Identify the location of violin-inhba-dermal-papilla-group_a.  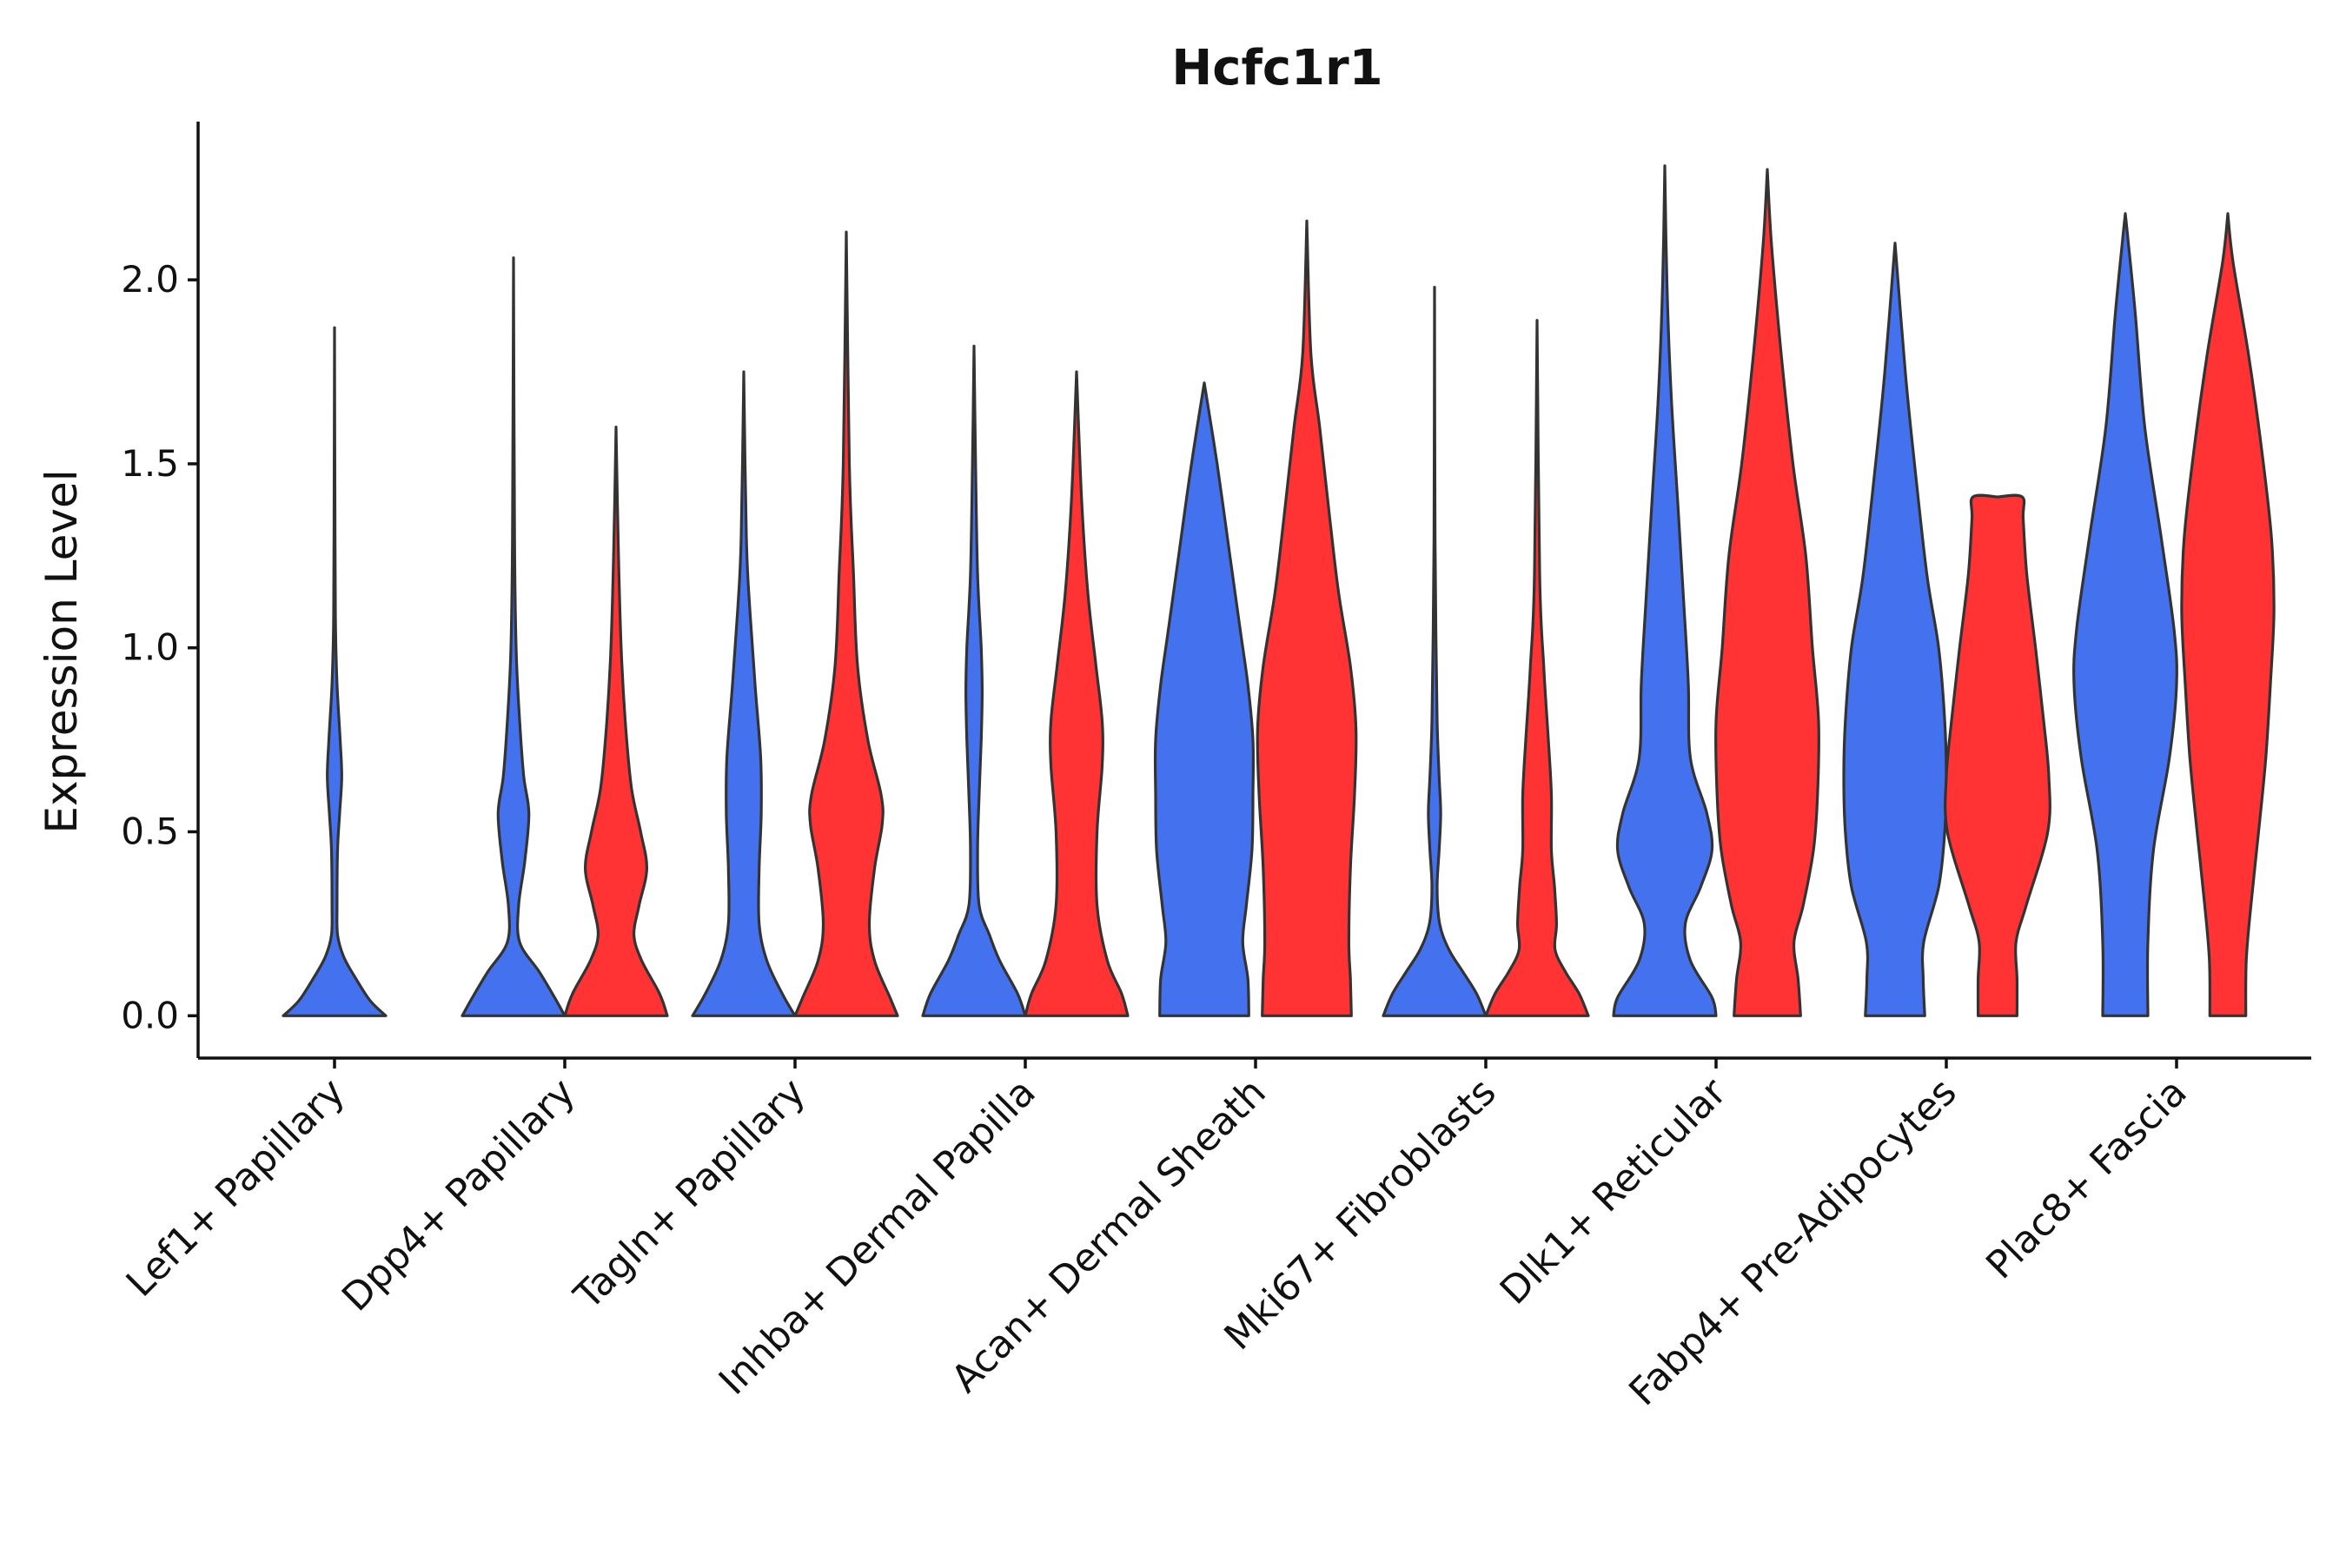
(974, 680).